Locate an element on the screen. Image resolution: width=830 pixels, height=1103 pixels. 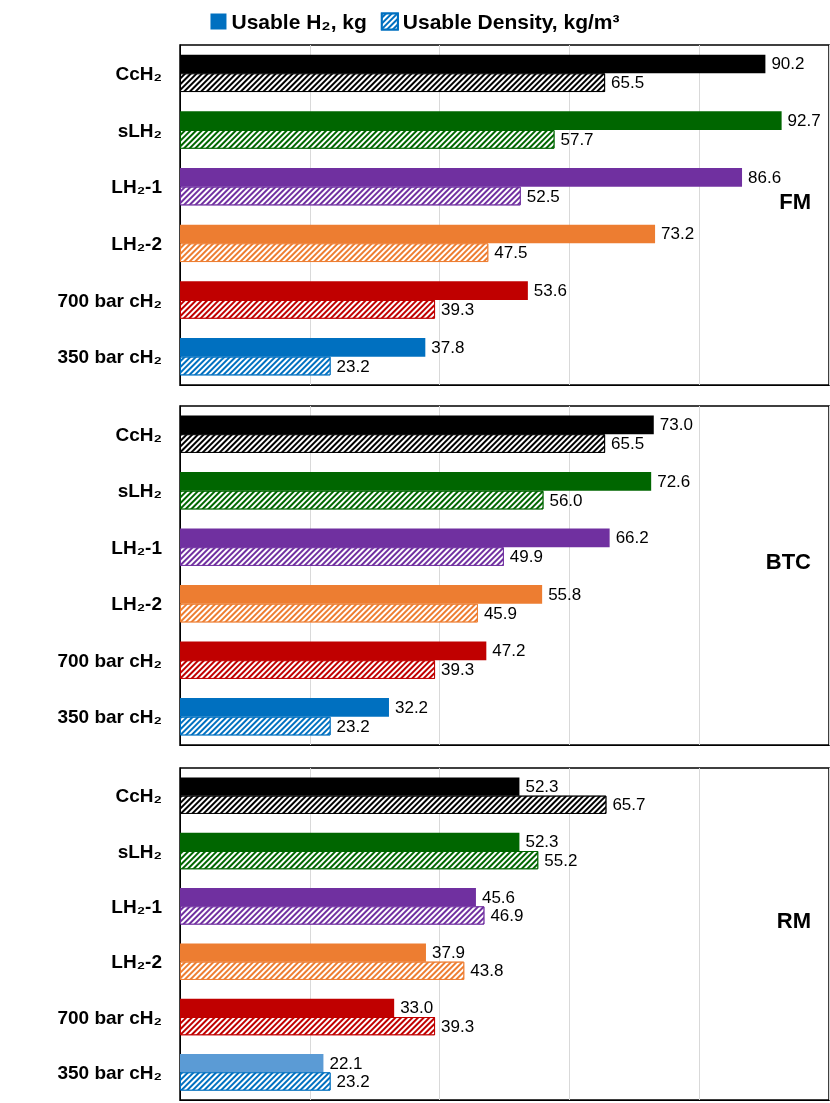
data-label: 65.7 is located at coordinates (629, 805).